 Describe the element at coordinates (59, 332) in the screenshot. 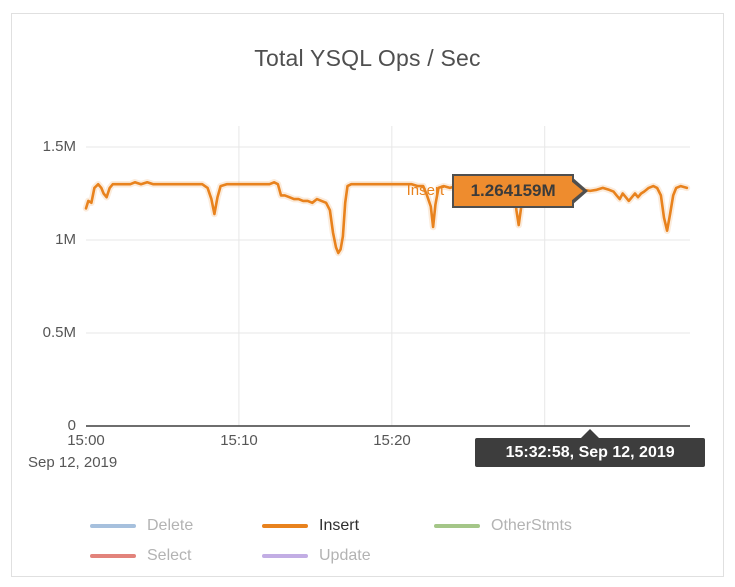

I see `y-tick-label-0-5m: 0.5M` at that location.